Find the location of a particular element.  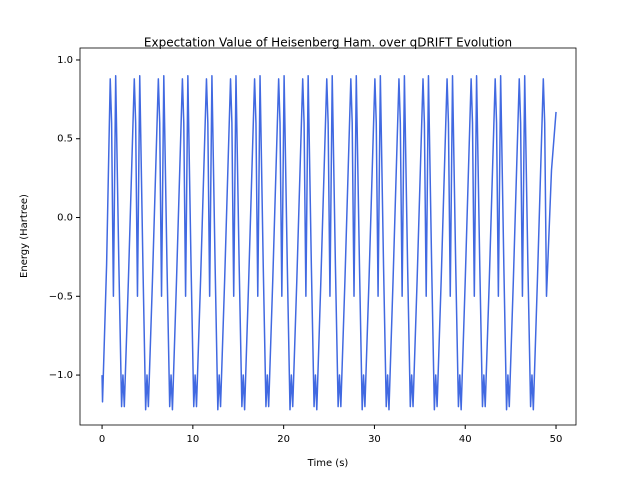

x-axis-label: Time (s) is located at coordinates (328, 463).